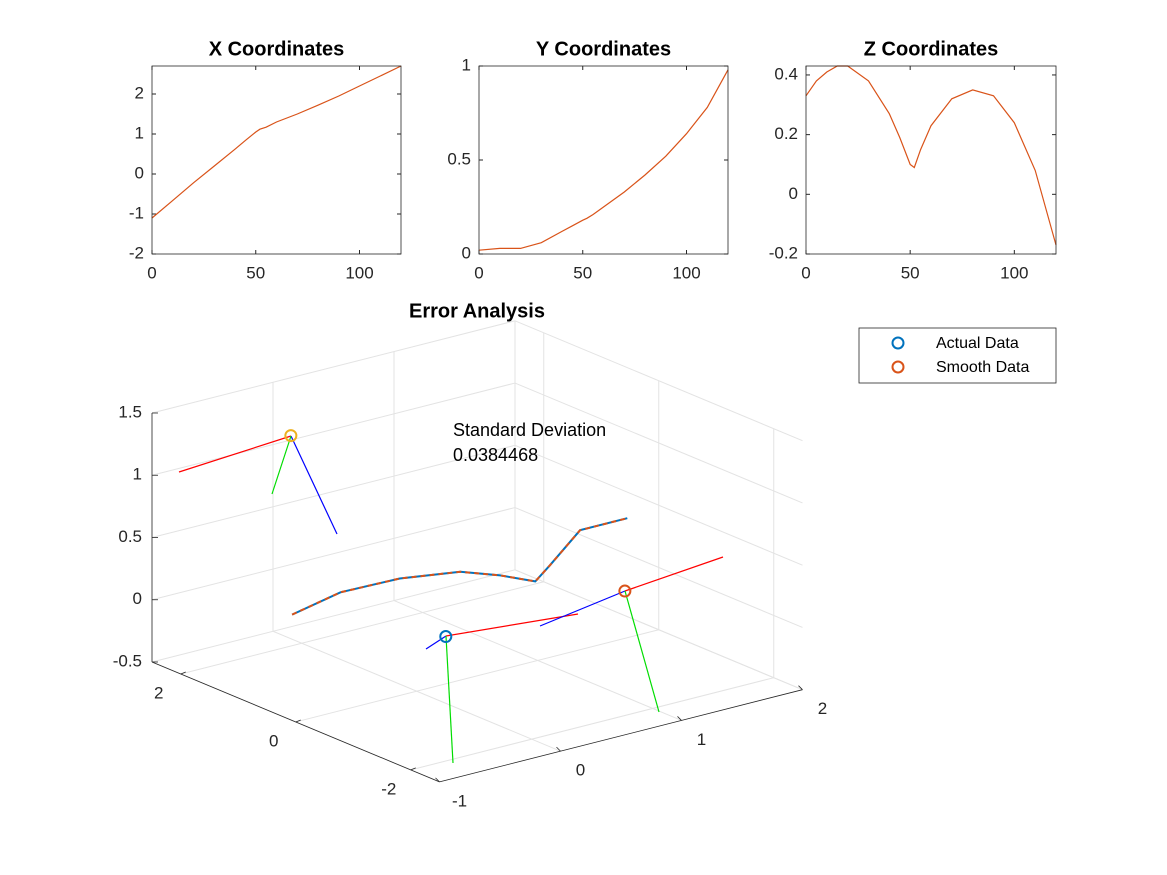 The image size is (1167, 875). Describe the element at coordinates (786, 133) in the screenshot. I see `y-tick-label: 0.2` at that location.